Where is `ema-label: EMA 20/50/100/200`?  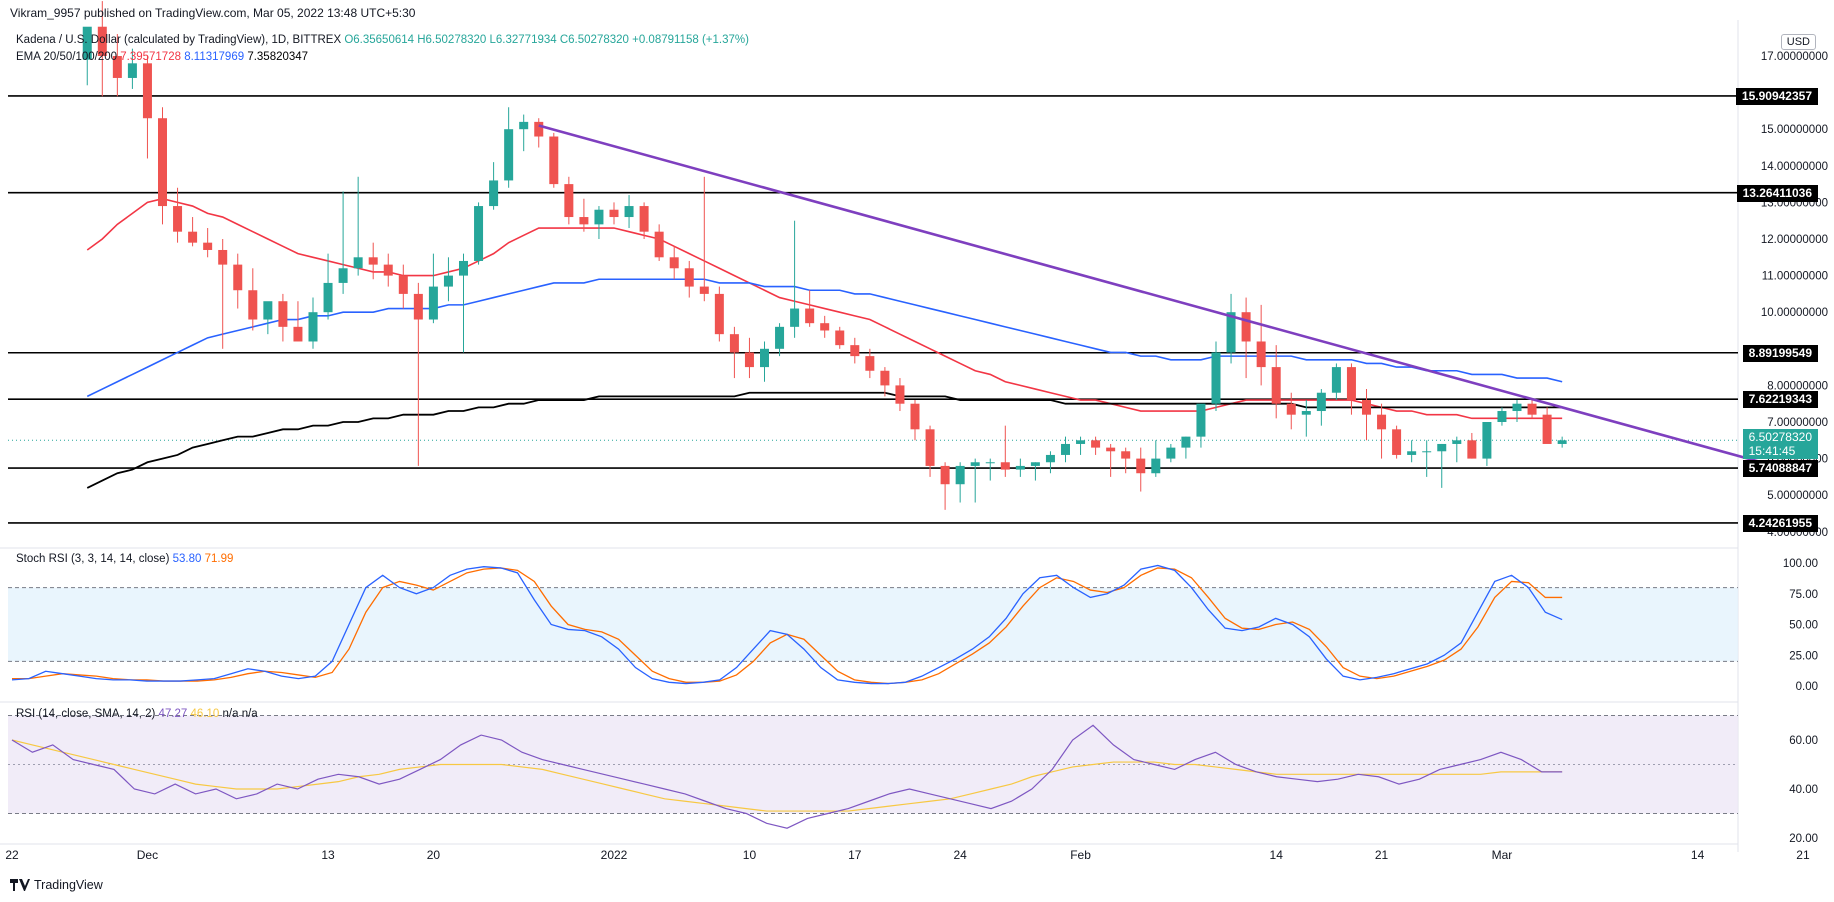 ema-label: EMA 20/50/100/200 is located at coordinates (67, 57).